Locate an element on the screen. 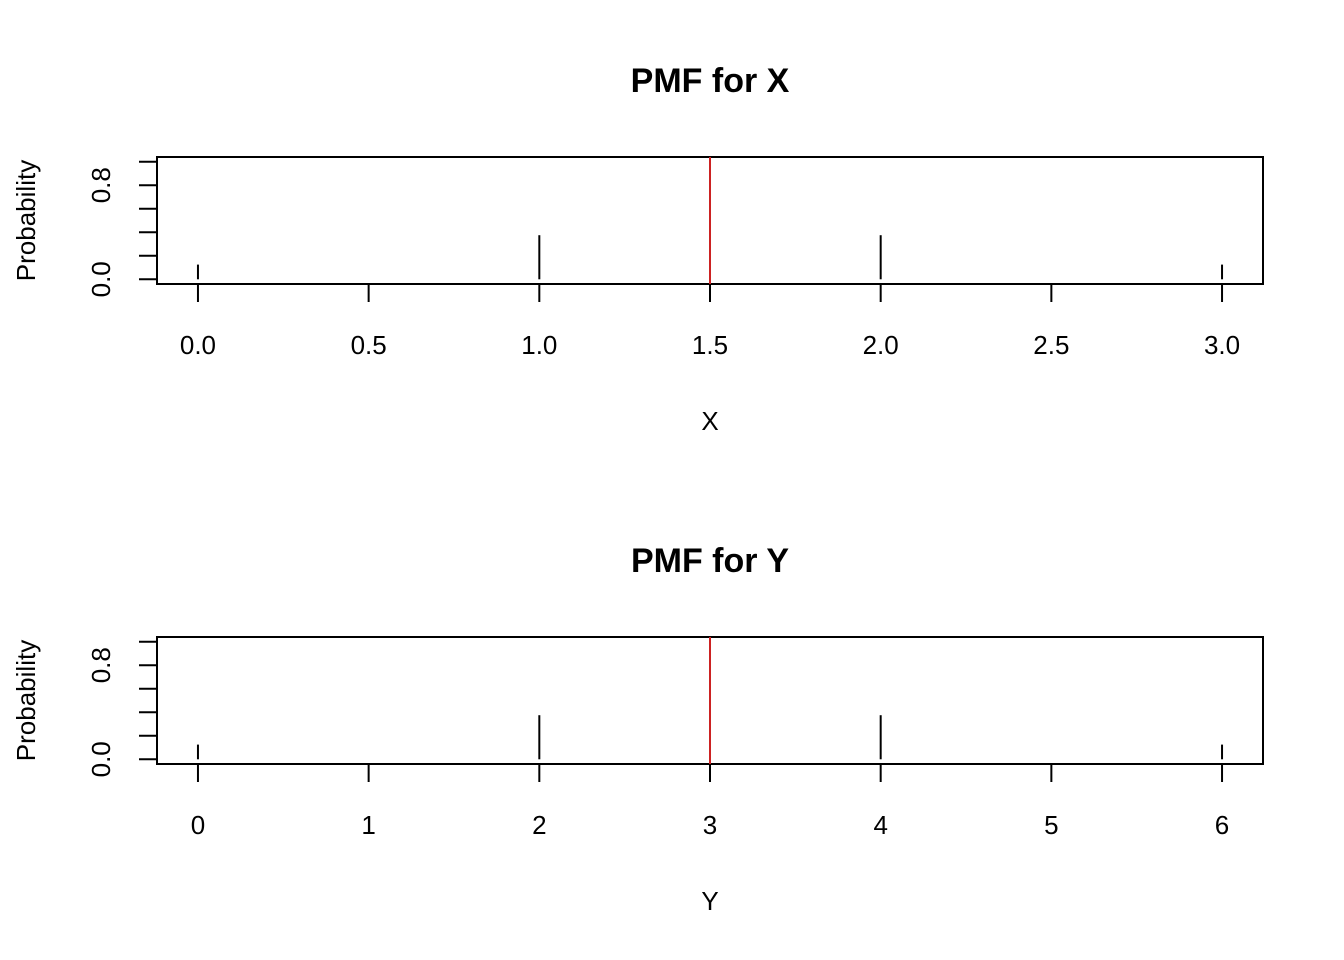 The image size is (1344, 960). x-tick-label: 3 is located at coordinates (710, 825).